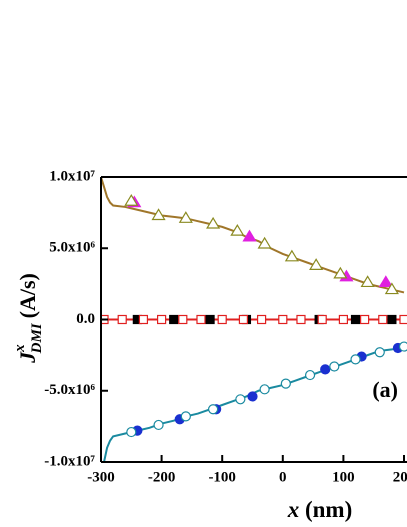 Image resolution: width=407 pixels, height=527 pixels. Describe the element at coordinates (85, 319) in the screenshot. I see `y-tick-label: 0.0` at that location.